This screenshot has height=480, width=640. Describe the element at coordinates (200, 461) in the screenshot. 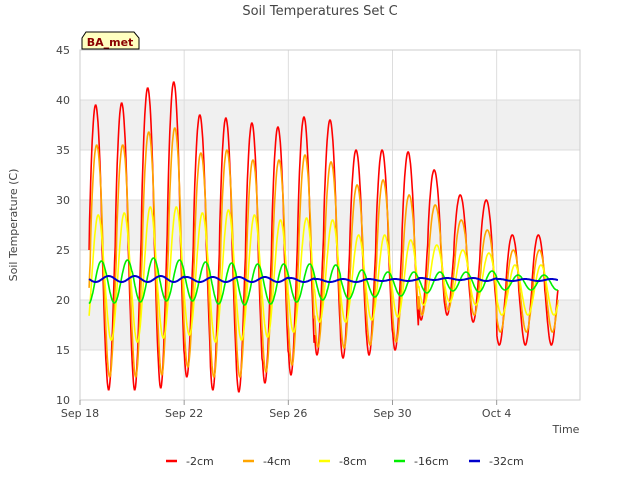

I see `legend-label: -2cm` at that location.